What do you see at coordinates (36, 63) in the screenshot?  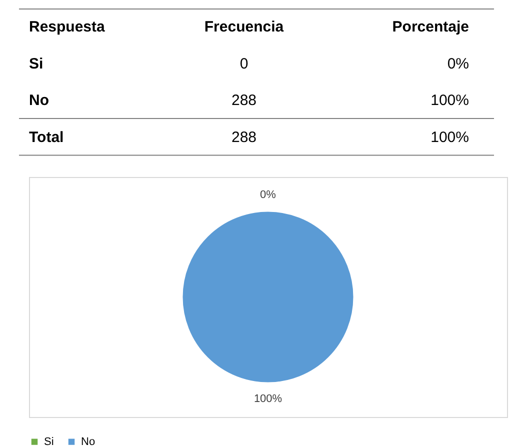 I see `text: Si` at bounding box center [36, 63].